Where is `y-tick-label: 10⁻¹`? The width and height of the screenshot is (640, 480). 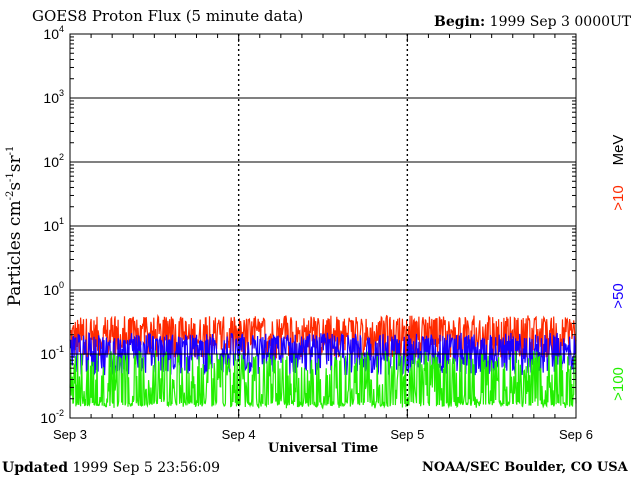
y-tick-label: 10⁻¹ is located at coordinates (52, 353).